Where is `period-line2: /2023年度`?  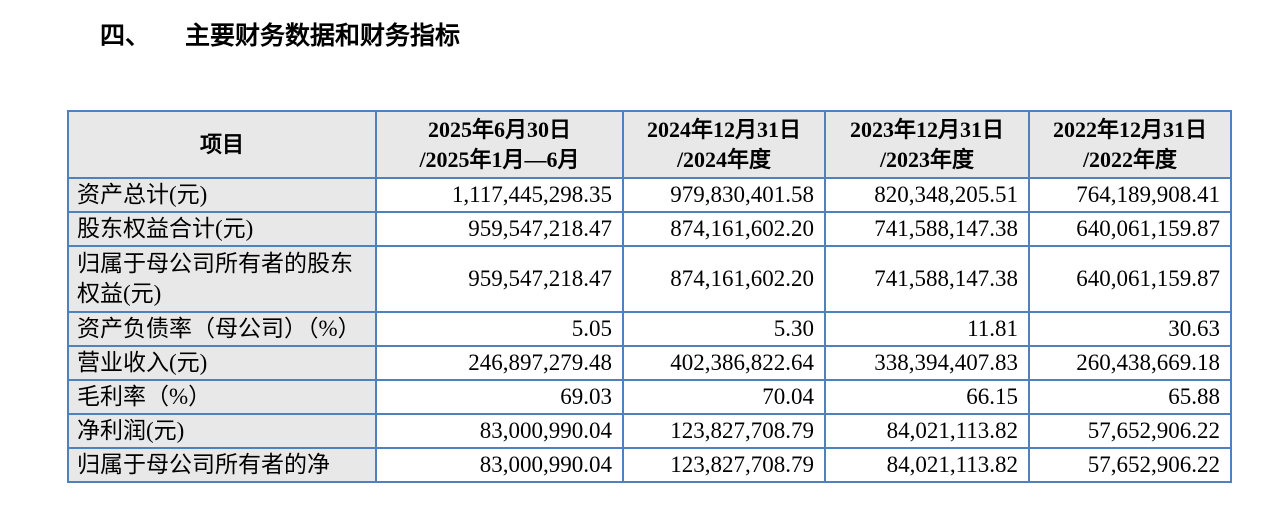
period-line2: /2023年度 is located at coordinates (927, 159).